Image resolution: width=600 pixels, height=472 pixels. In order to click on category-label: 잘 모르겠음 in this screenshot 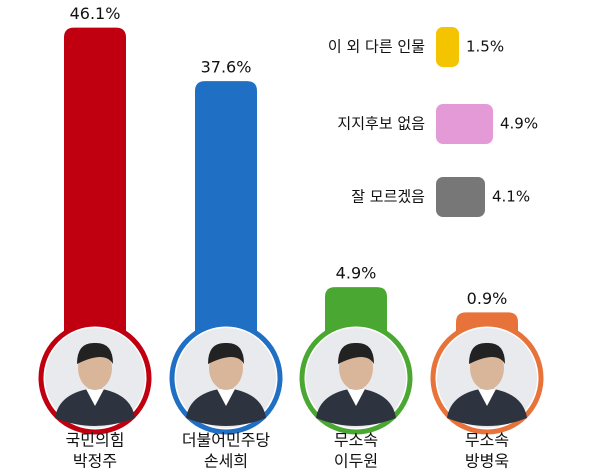, I will do `click(388, 197)`.